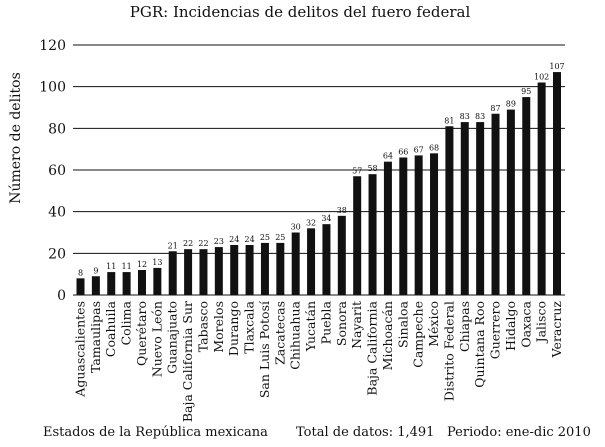 The image size is (605, 447). What do you see at coordinates (279, 333) in the screenshot?
I see `x-tick-label: Zacatecas` at bounding box center [279, 333].